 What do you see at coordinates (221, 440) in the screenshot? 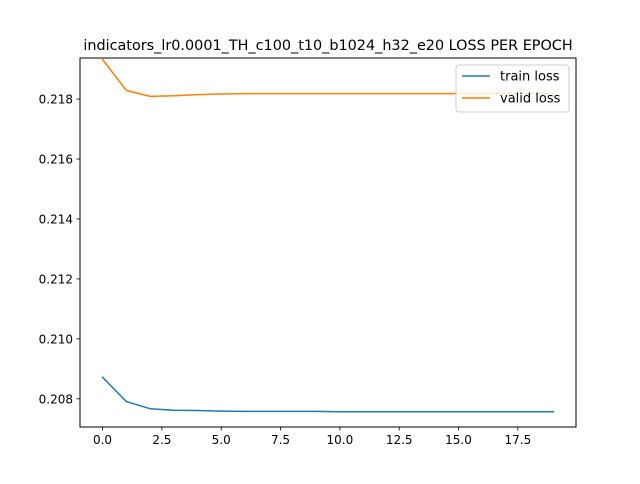
I see `x-tick-label: 5.0` at bounding box center [221, 440].